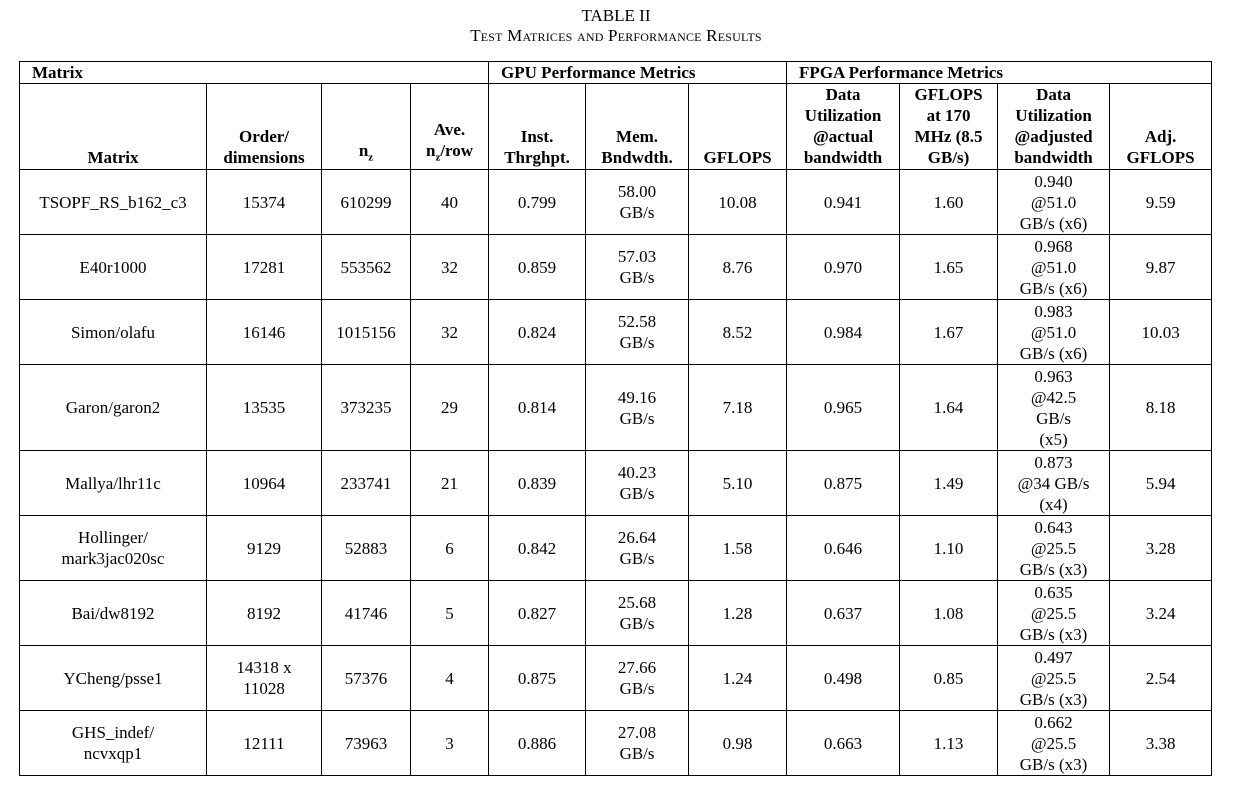 The height and width of the screenshot is (802, 1259). Describe the element at coordinates (738, 126) in the screenshot. I see `col-header-gflops: GFLOPS` at that location.